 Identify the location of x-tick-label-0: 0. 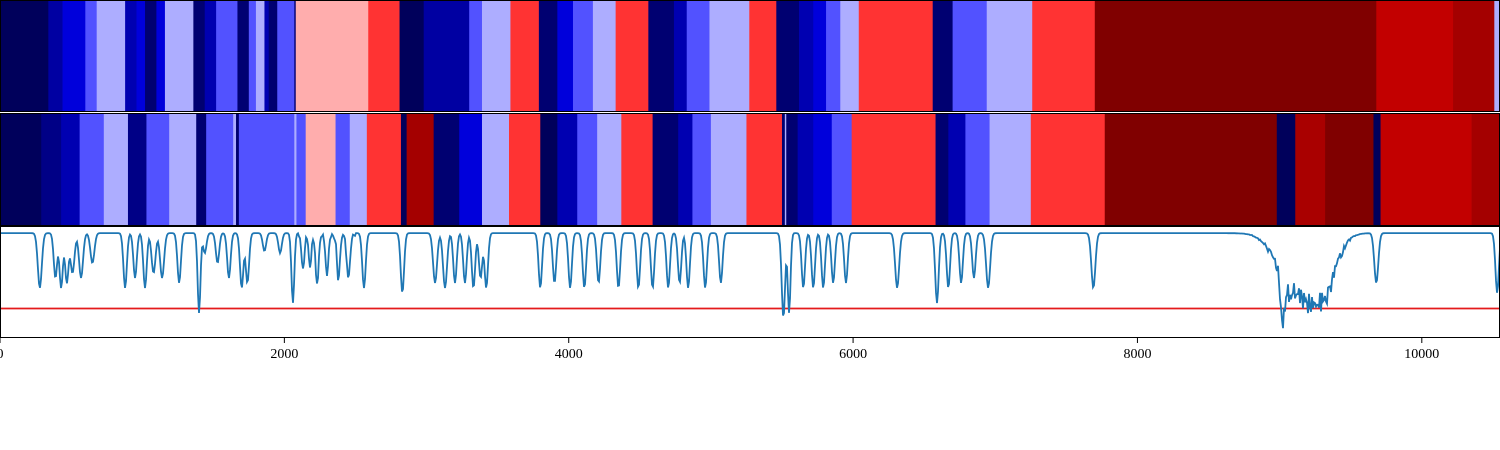
(2, 354).